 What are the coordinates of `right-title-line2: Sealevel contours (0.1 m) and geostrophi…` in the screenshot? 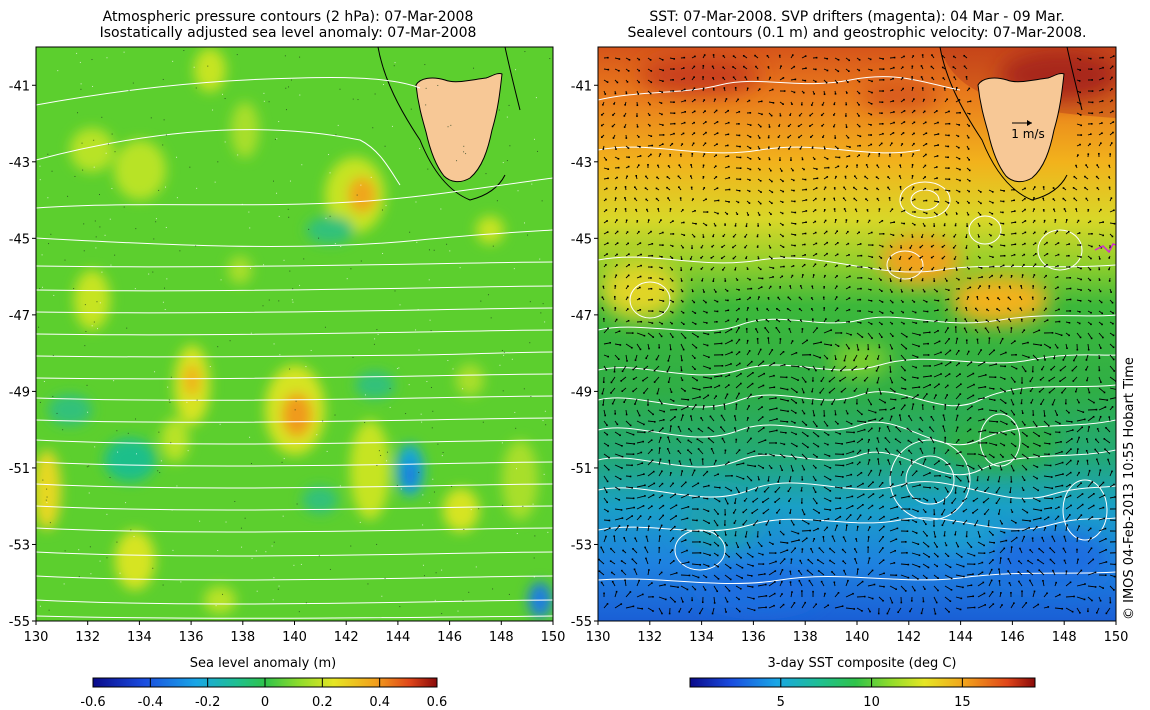 It's located at (857, 33).